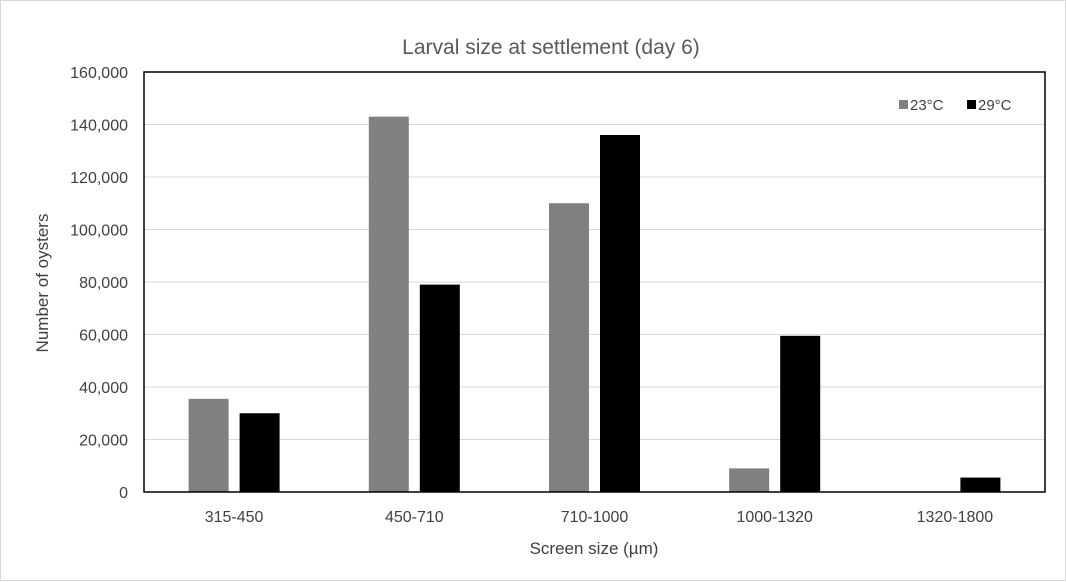 Image resolution: width=1066 pixels, height=582 pixels. What do you see at coordinates (103, 441) in the screenshot?
I see `y-tick-label: 20,000` at bounding box center [103, 441].